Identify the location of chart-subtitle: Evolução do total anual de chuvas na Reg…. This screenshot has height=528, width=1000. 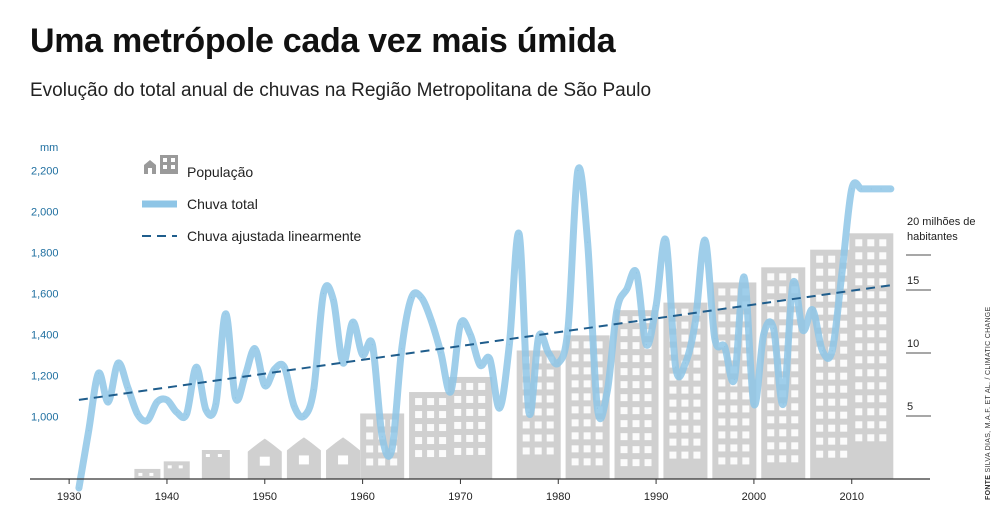
(341, 90).